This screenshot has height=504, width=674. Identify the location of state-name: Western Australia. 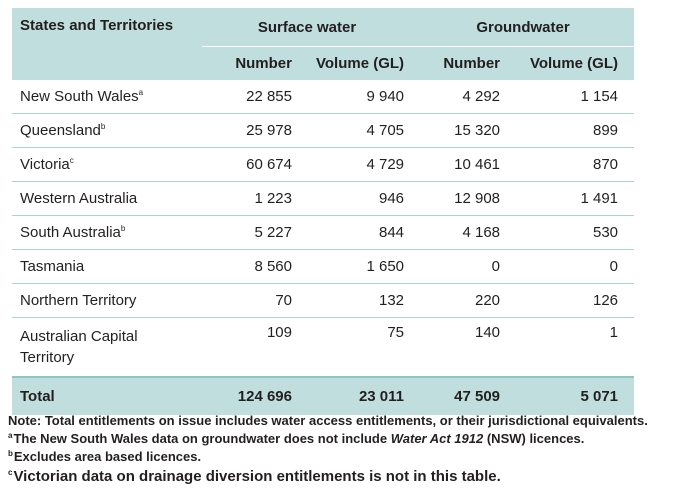
(107, 198).